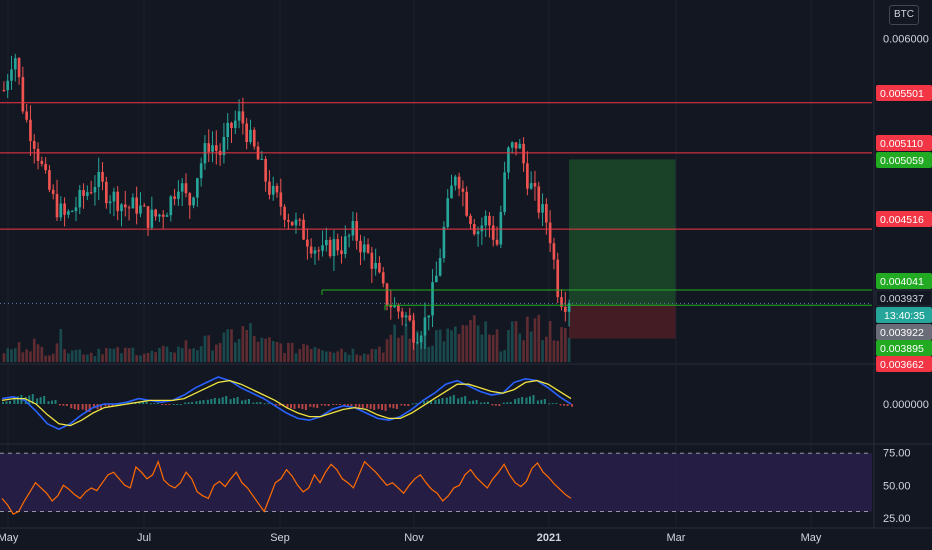 The width and height of the screenshot is (932, 550). What do you see at coordinates (902, 349) in the screenshot?
I see `price-tag-label: 0.003895` at bounding box center [902, 349].